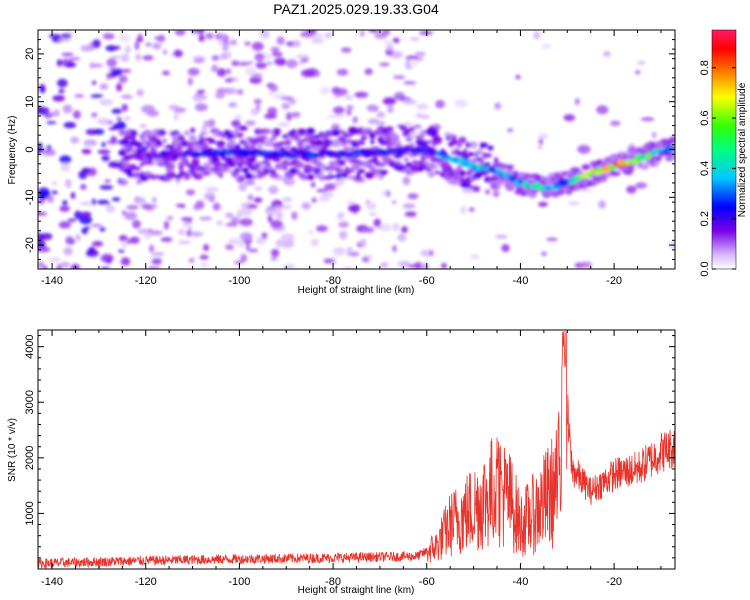 The width and height of the screenshot is (750, 600). I want to click on colorbar-gradient, so click(724, 149).